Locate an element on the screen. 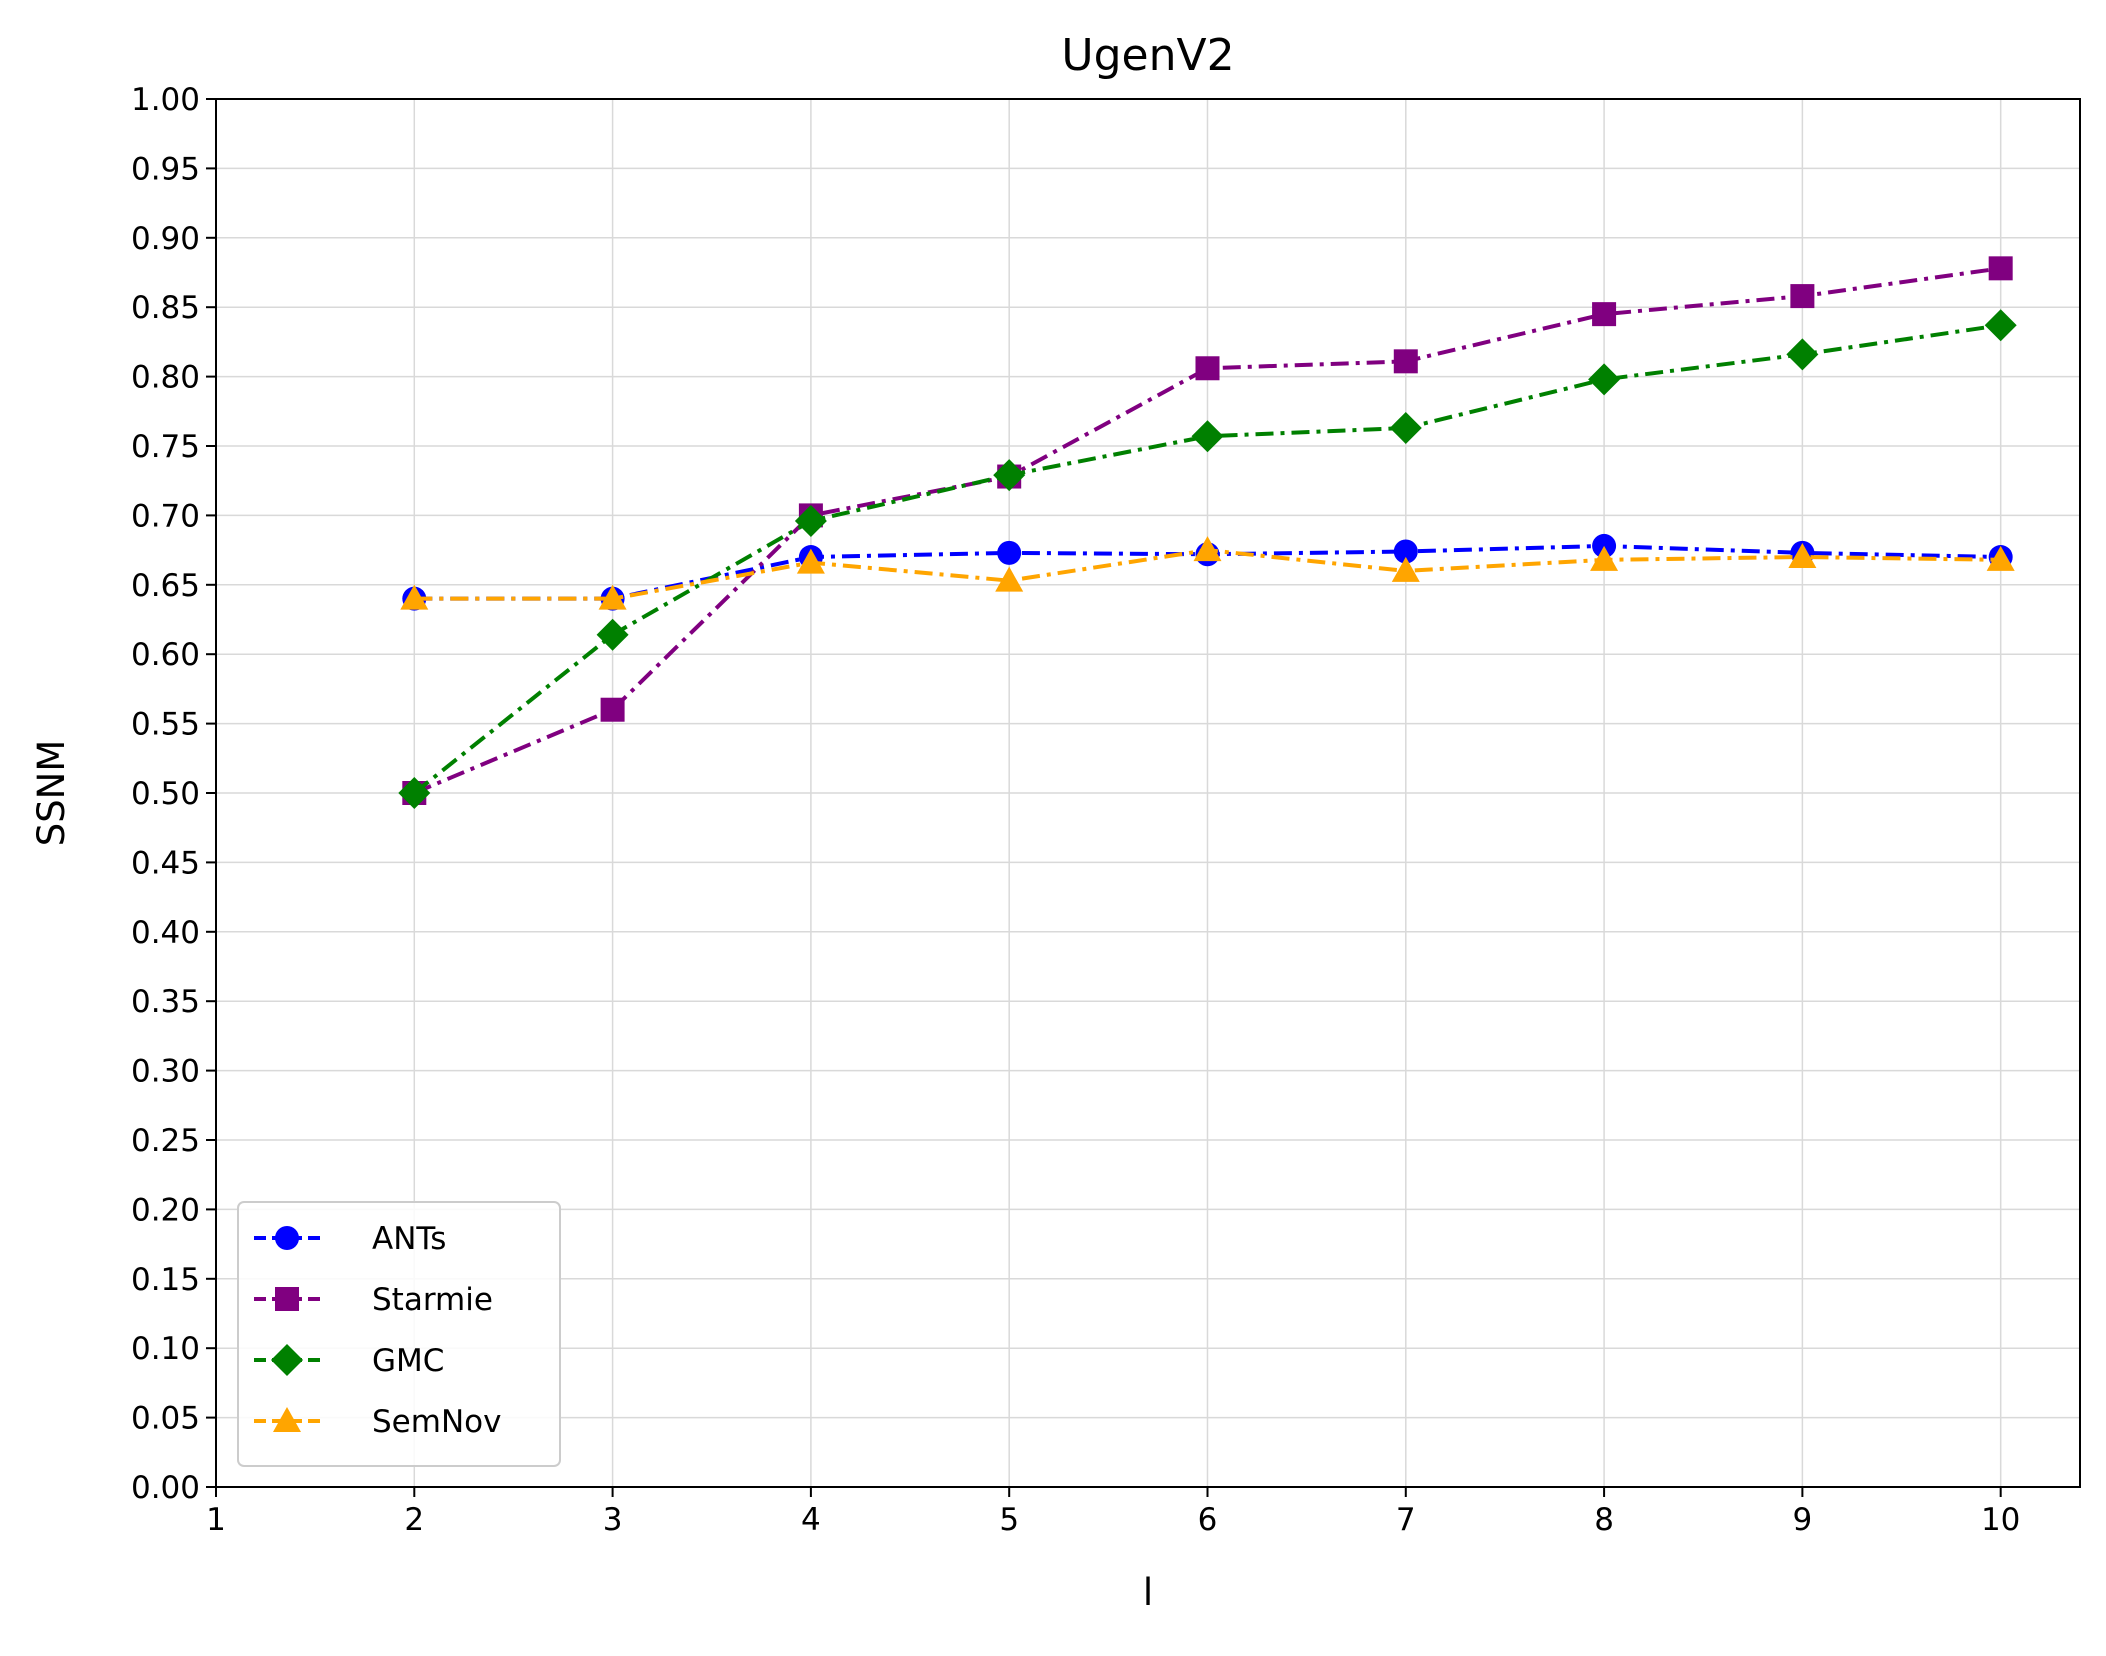 This screenshot has height=1656, width=2106. legend-label: Starmie is located at coordinates (432, 1300).